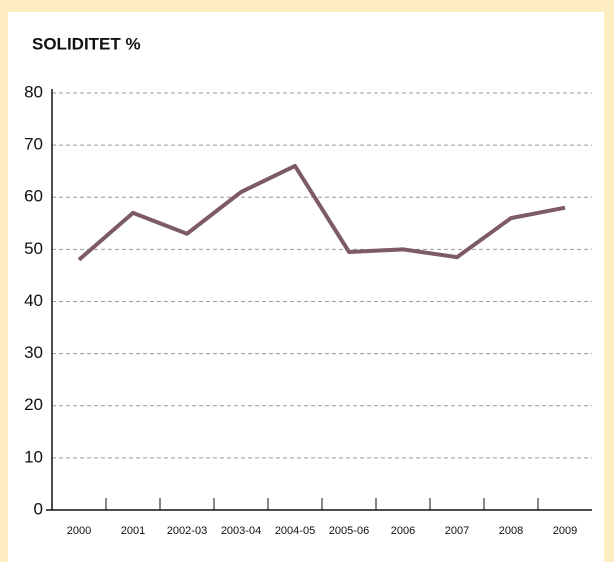  Describe the element at coordinates (457, 531) in the screenshot. I see `x-tick-label: 2007` at that location.